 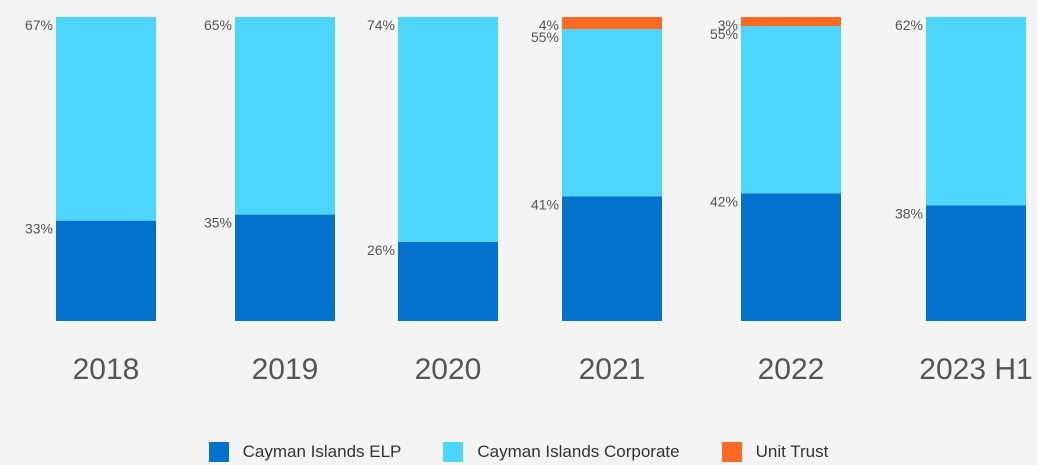 I want to click on data-label-2018-cayman-islands-elp: 33%, so click(x=39, y=229).